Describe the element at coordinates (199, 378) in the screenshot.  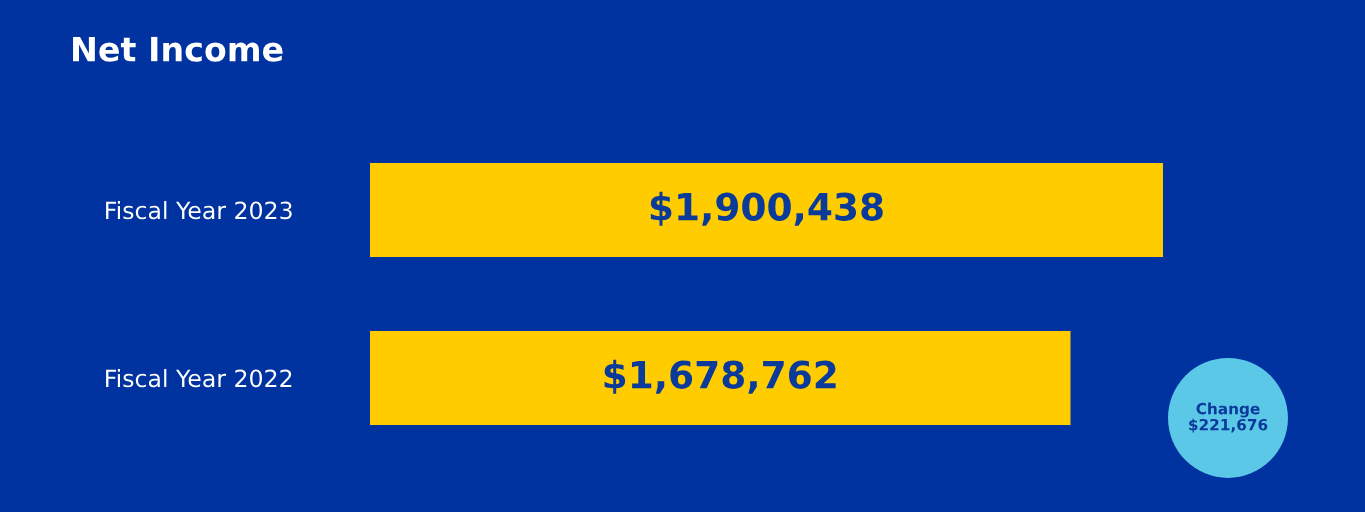
I see `y-tick-label: Fiscal Year 2022` at that location.